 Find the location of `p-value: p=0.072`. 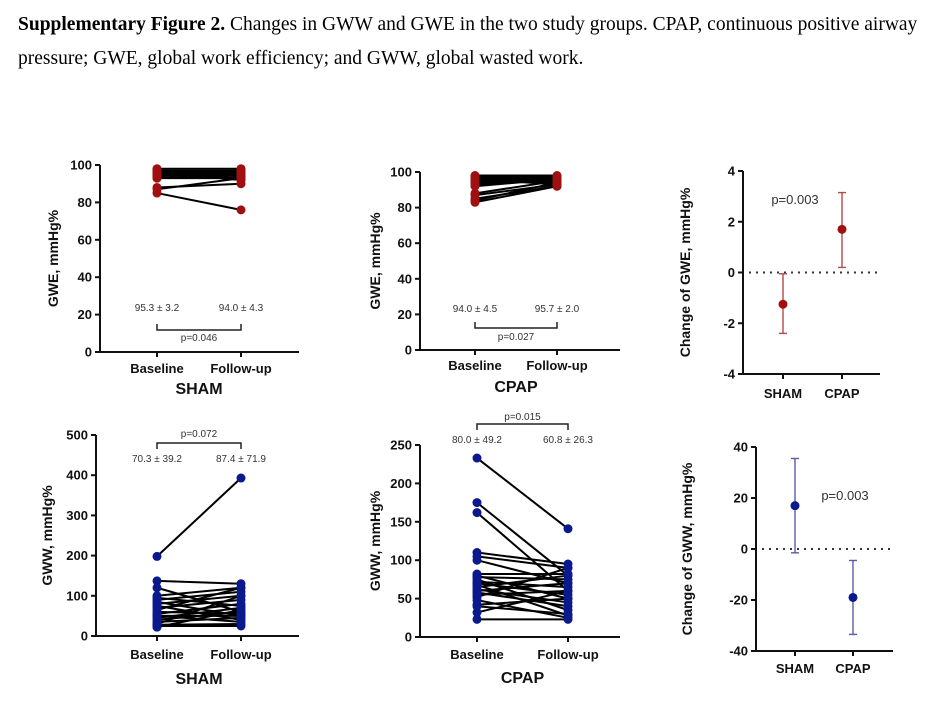

p-value: p=0.072 is located at coordinates (199, 434).